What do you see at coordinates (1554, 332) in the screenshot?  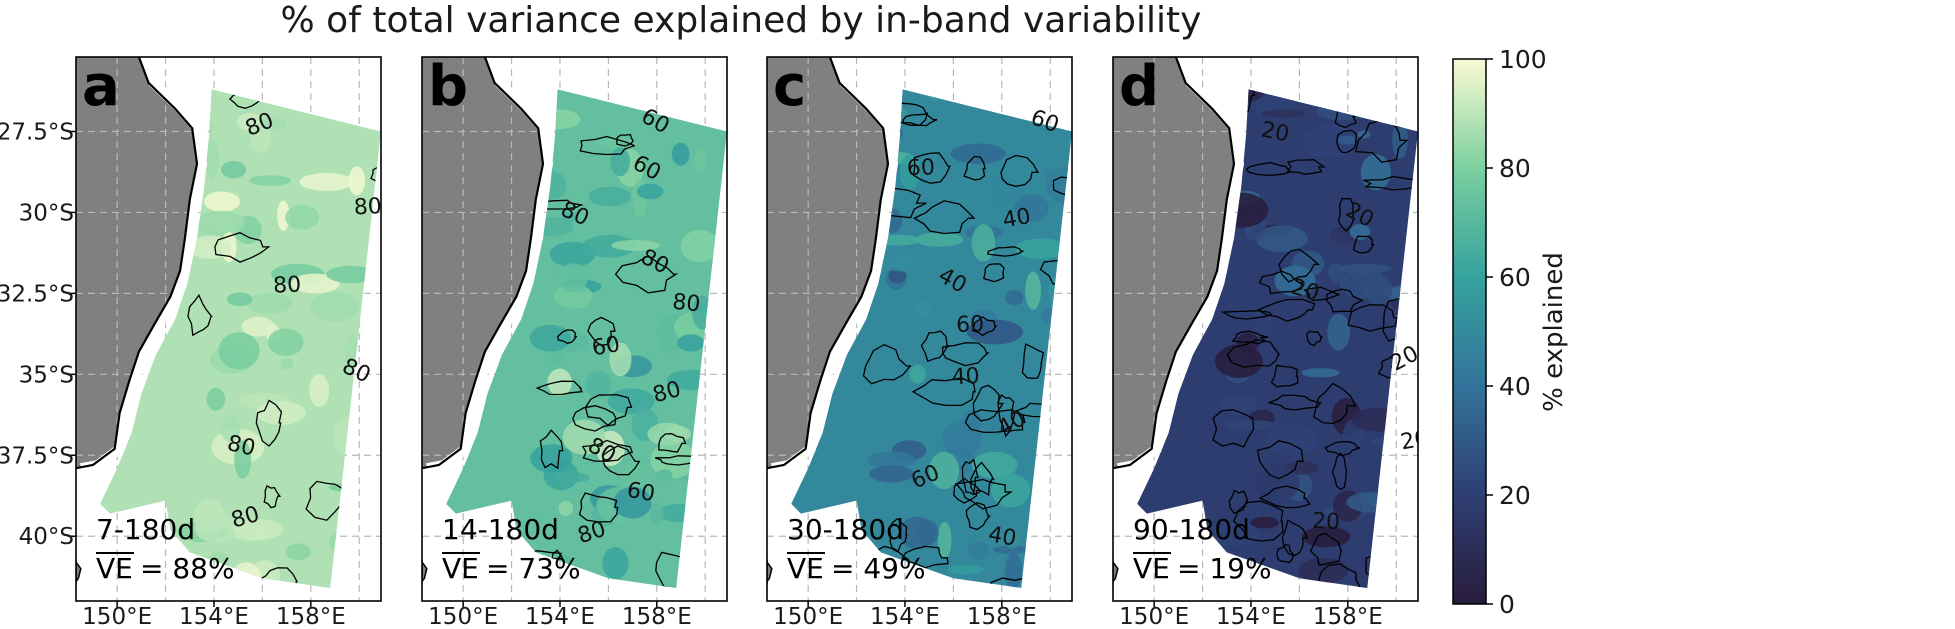 I see `colorbar-label: % explained` at bounding box center [1554, 332].